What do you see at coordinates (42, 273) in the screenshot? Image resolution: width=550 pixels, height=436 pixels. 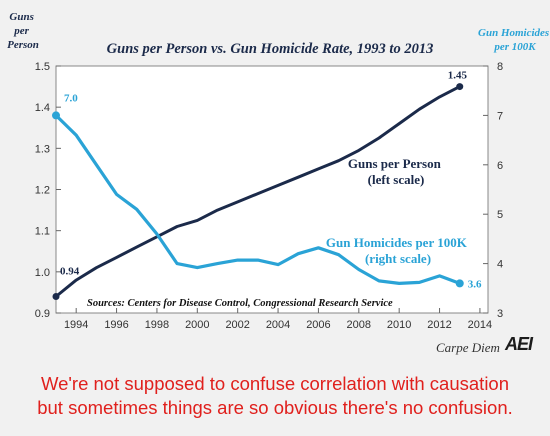 I see `left-tick-label: 1.0` at bounding box center [42, 273].